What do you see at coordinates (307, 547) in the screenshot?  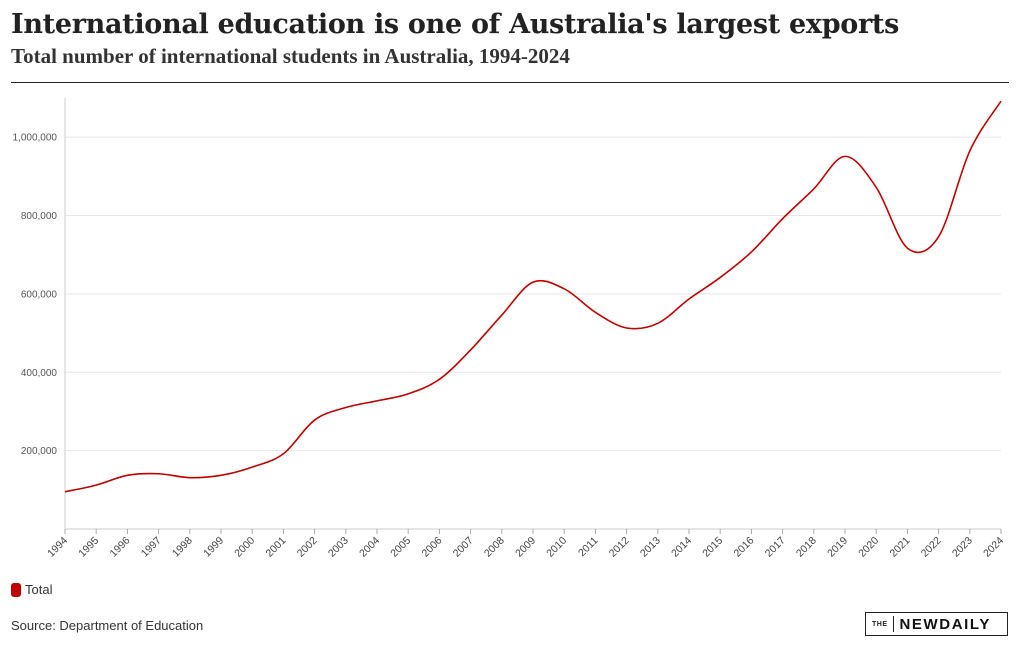 I see `x-tick-label: 2002` at bounding box center [307, 547].